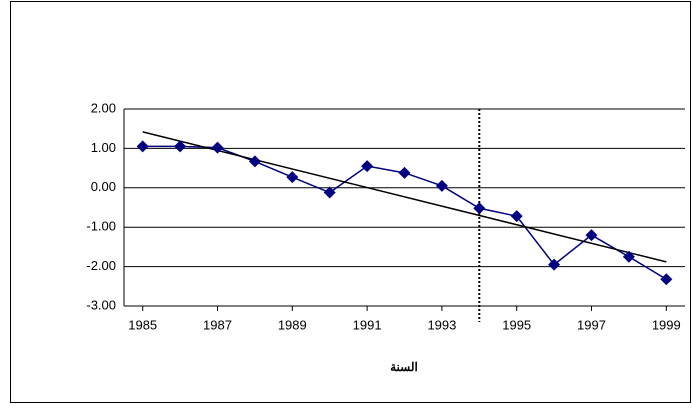 This screenshot has width=693, height=409. What do you see at coordinates (666, 324) in the screenshot?
I see `x-tick-label: 1999` at bounding box center [666, 324].